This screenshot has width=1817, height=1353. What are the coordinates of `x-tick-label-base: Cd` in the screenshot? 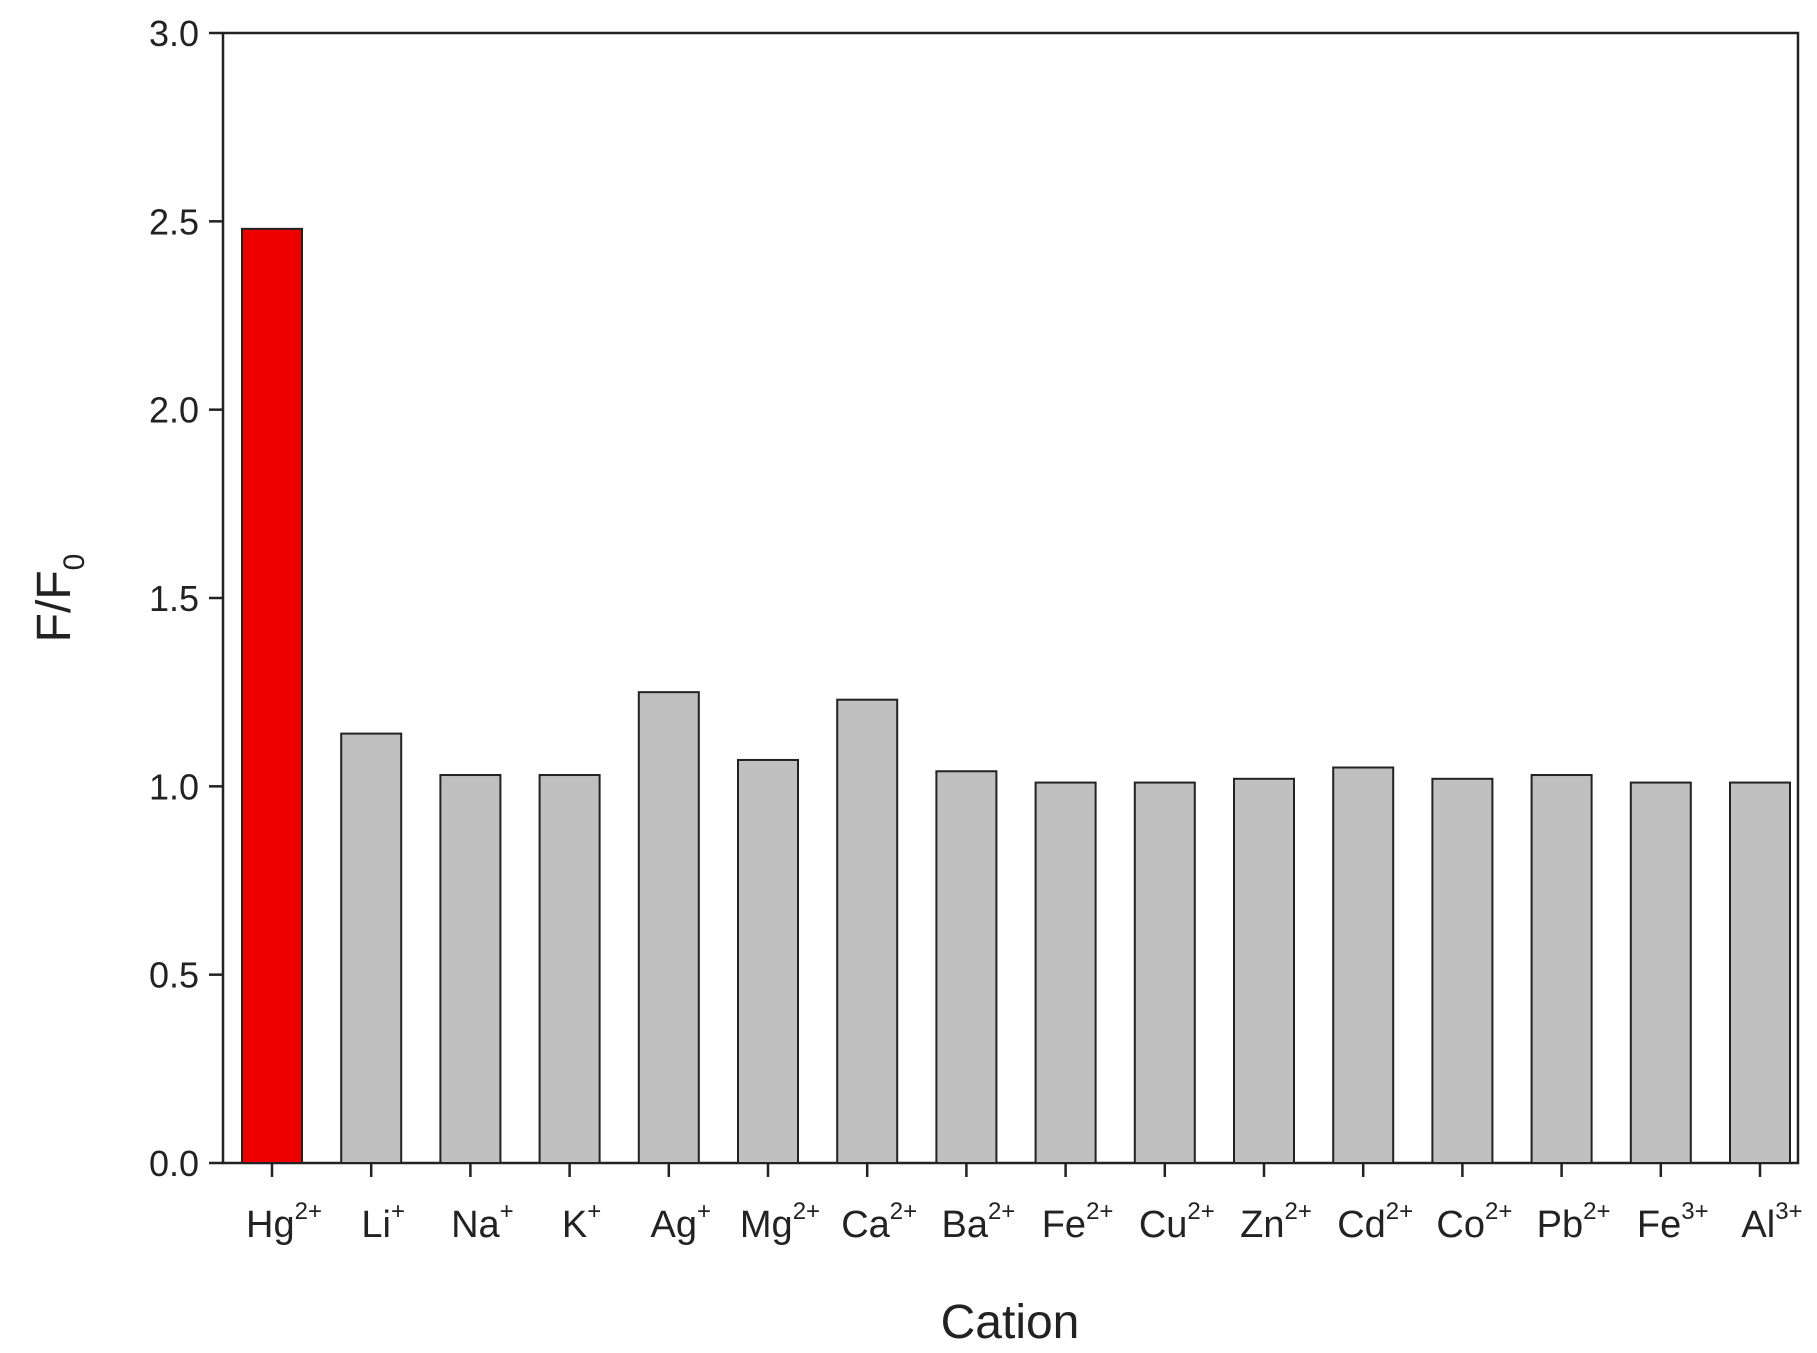 It's located at (1361, 1225).